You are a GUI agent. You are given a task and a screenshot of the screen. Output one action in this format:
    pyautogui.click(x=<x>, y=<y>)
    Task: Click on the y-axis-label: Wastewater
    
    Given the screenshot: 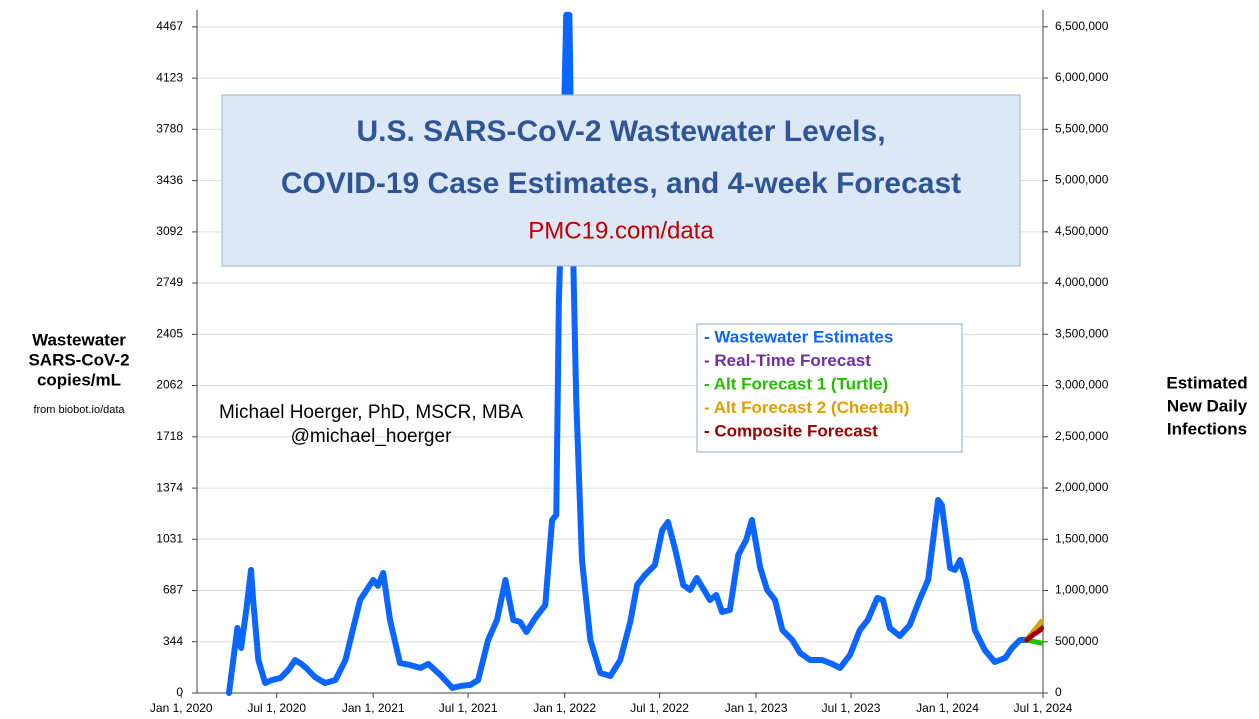 What is the action you would take?
    pyautogui.click(x=79, y=339)
    